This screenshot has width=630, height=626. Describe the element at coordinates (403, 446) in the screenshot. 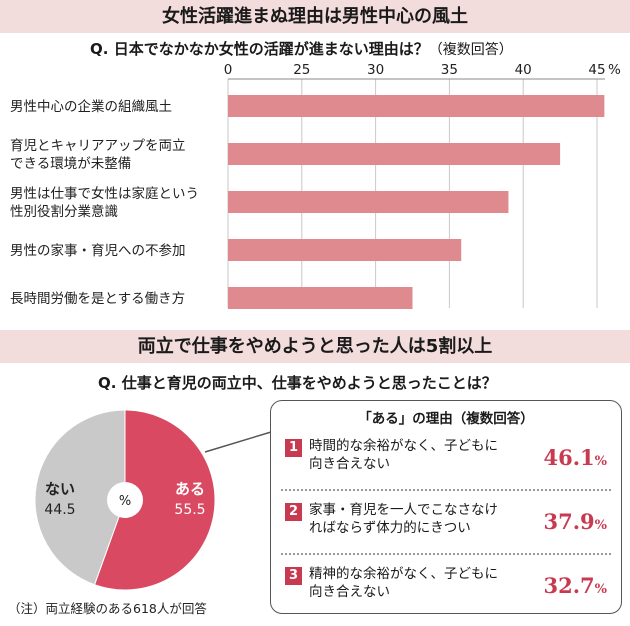

I see `reason-text-line1: 時間的な余裕がなく、子どもに` at that location.